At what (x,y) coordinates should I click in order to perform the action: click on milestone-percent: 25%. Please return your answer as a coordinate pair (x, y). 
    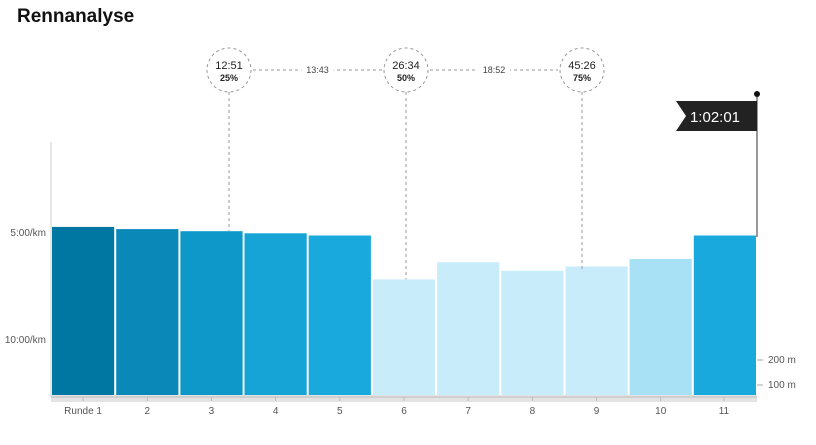
    Looking at the image, I should click on (229, 78).